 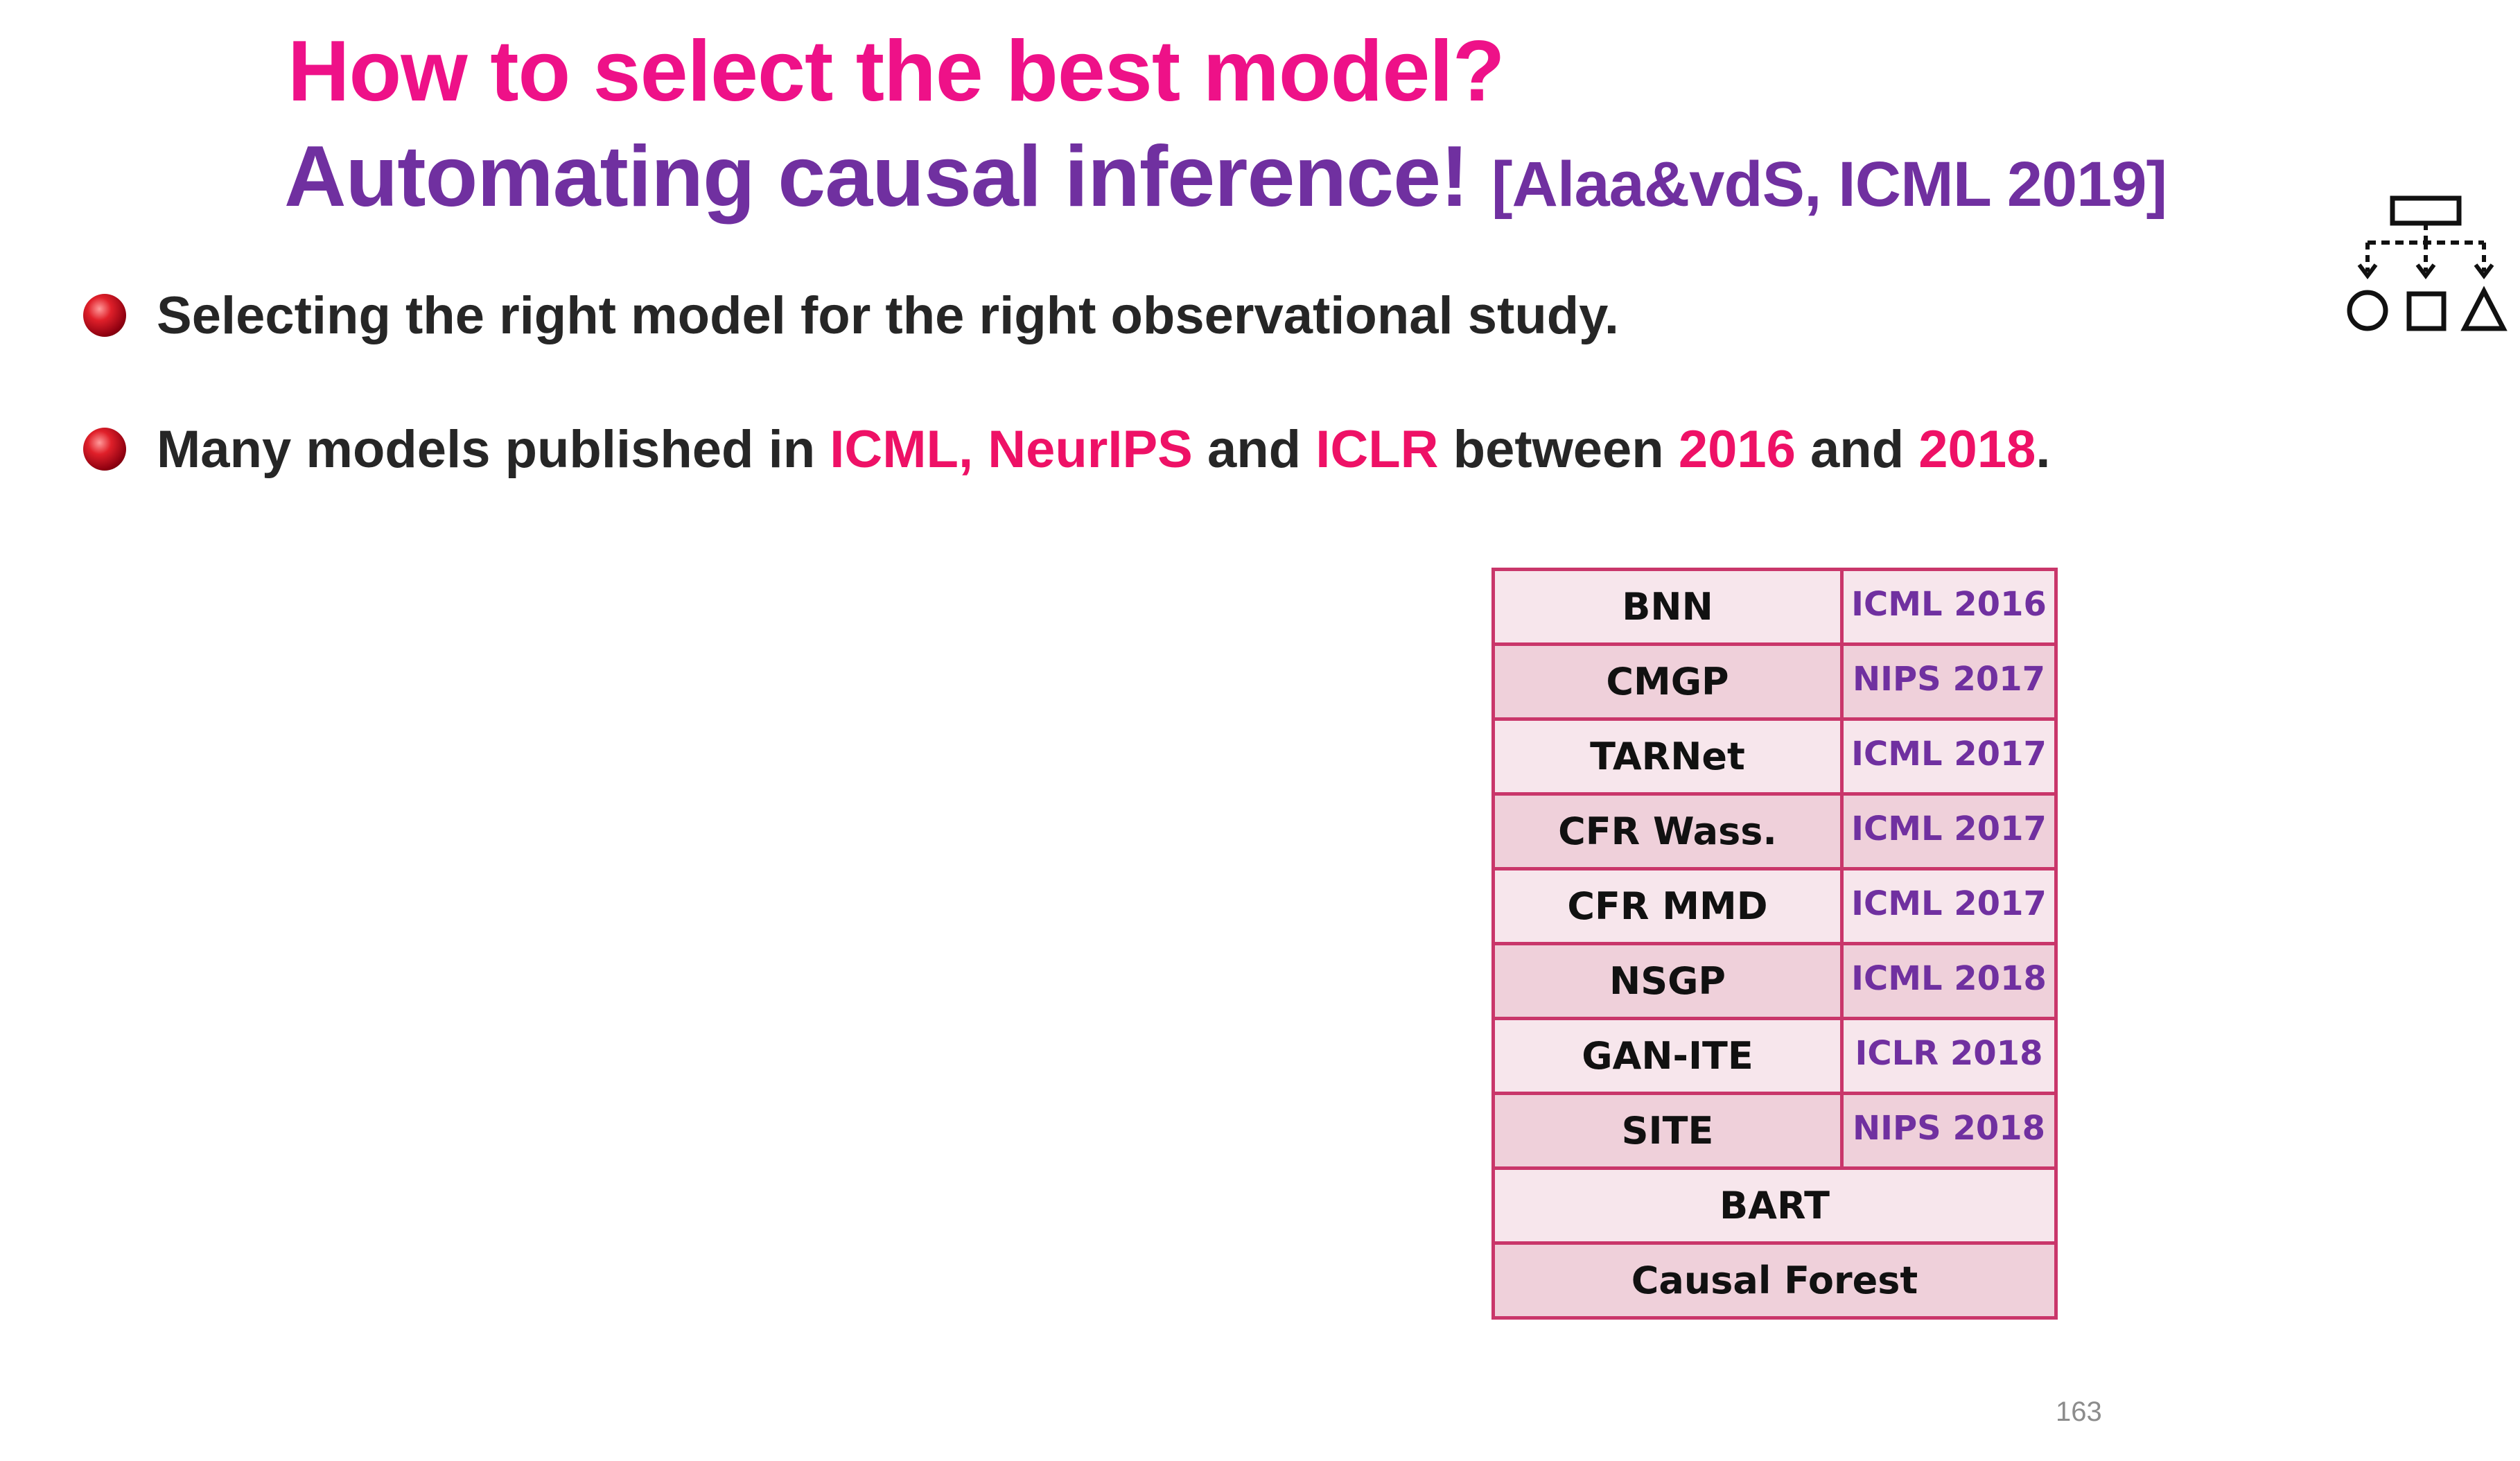 What do you see at coordinates (1667, 831) in the screenshot?
I see `model-name-cell: CFR Wass.` at bounding box center [1667, 831].